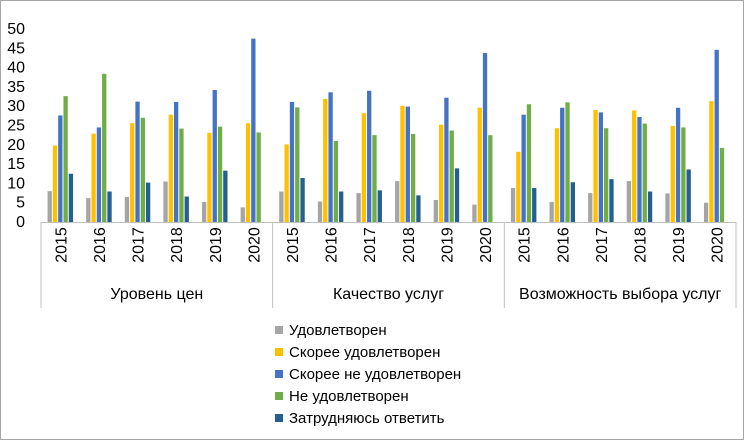 The image size is (744, 440). I want to click on y-axis: 0 5 10 15 20 25 30 35 40 45 50, so click(16, 126).